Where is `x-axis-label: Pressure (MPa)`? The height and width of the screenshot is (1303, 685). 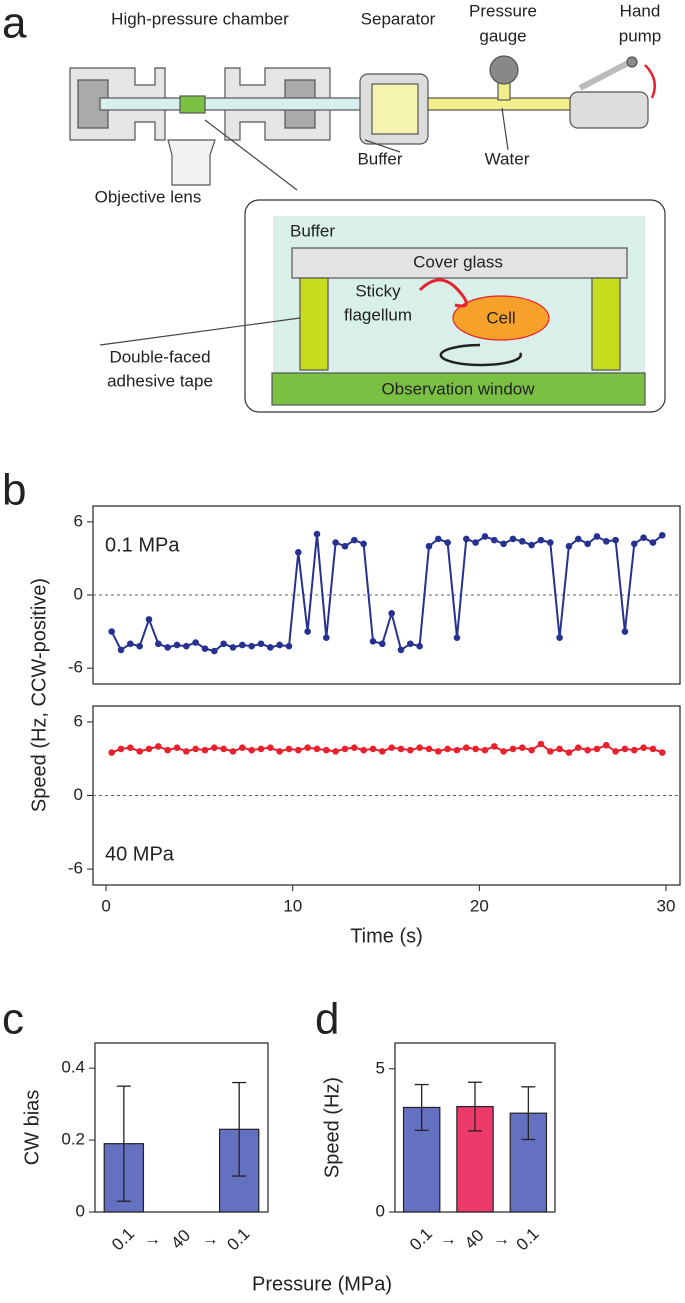 x-axis-label: Pressure (MPa) is located at coordinates (322, 1284).